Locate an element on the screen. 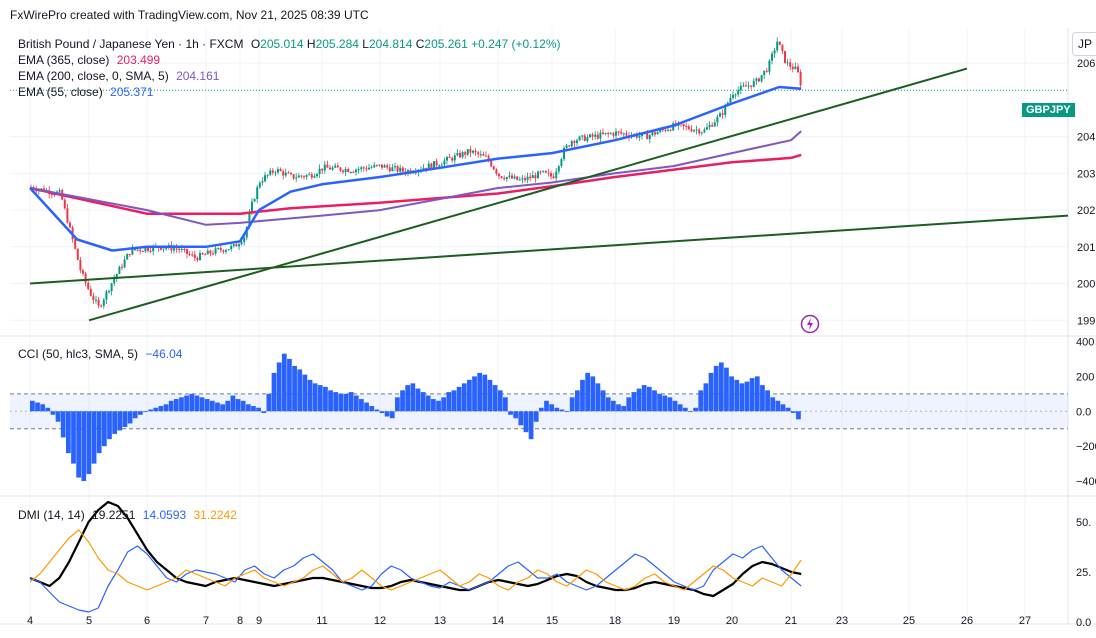 This screenshot has width=1096, height=638. cci-axis-label: 0.0 is located at coordinates (1083, 412).